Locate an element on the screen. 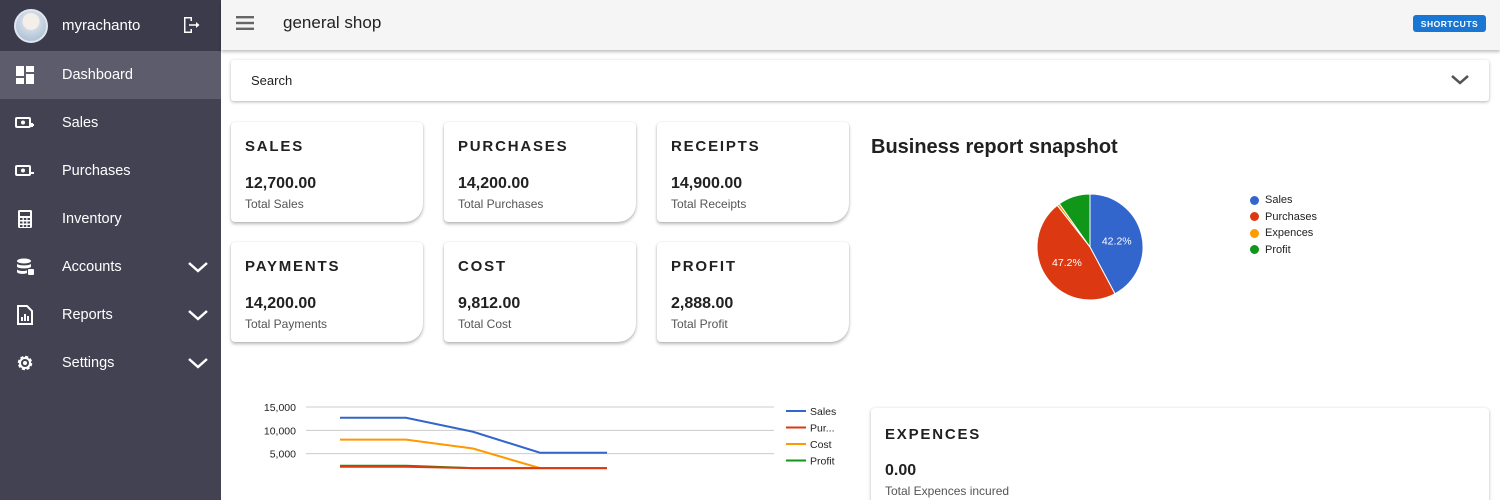  sidebar-item-accounts: Accounts is located at coordinates (110, 267).